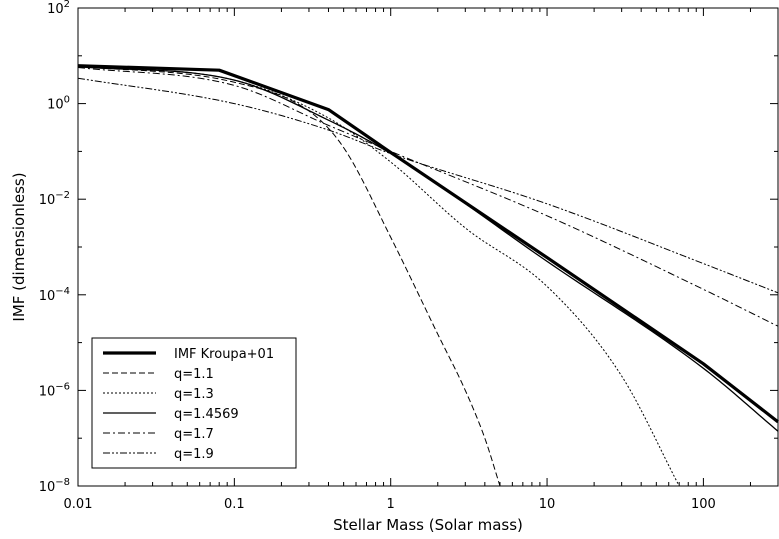  I want to click on y-axis-title: IMF (dimensionless), so click(19, 246).